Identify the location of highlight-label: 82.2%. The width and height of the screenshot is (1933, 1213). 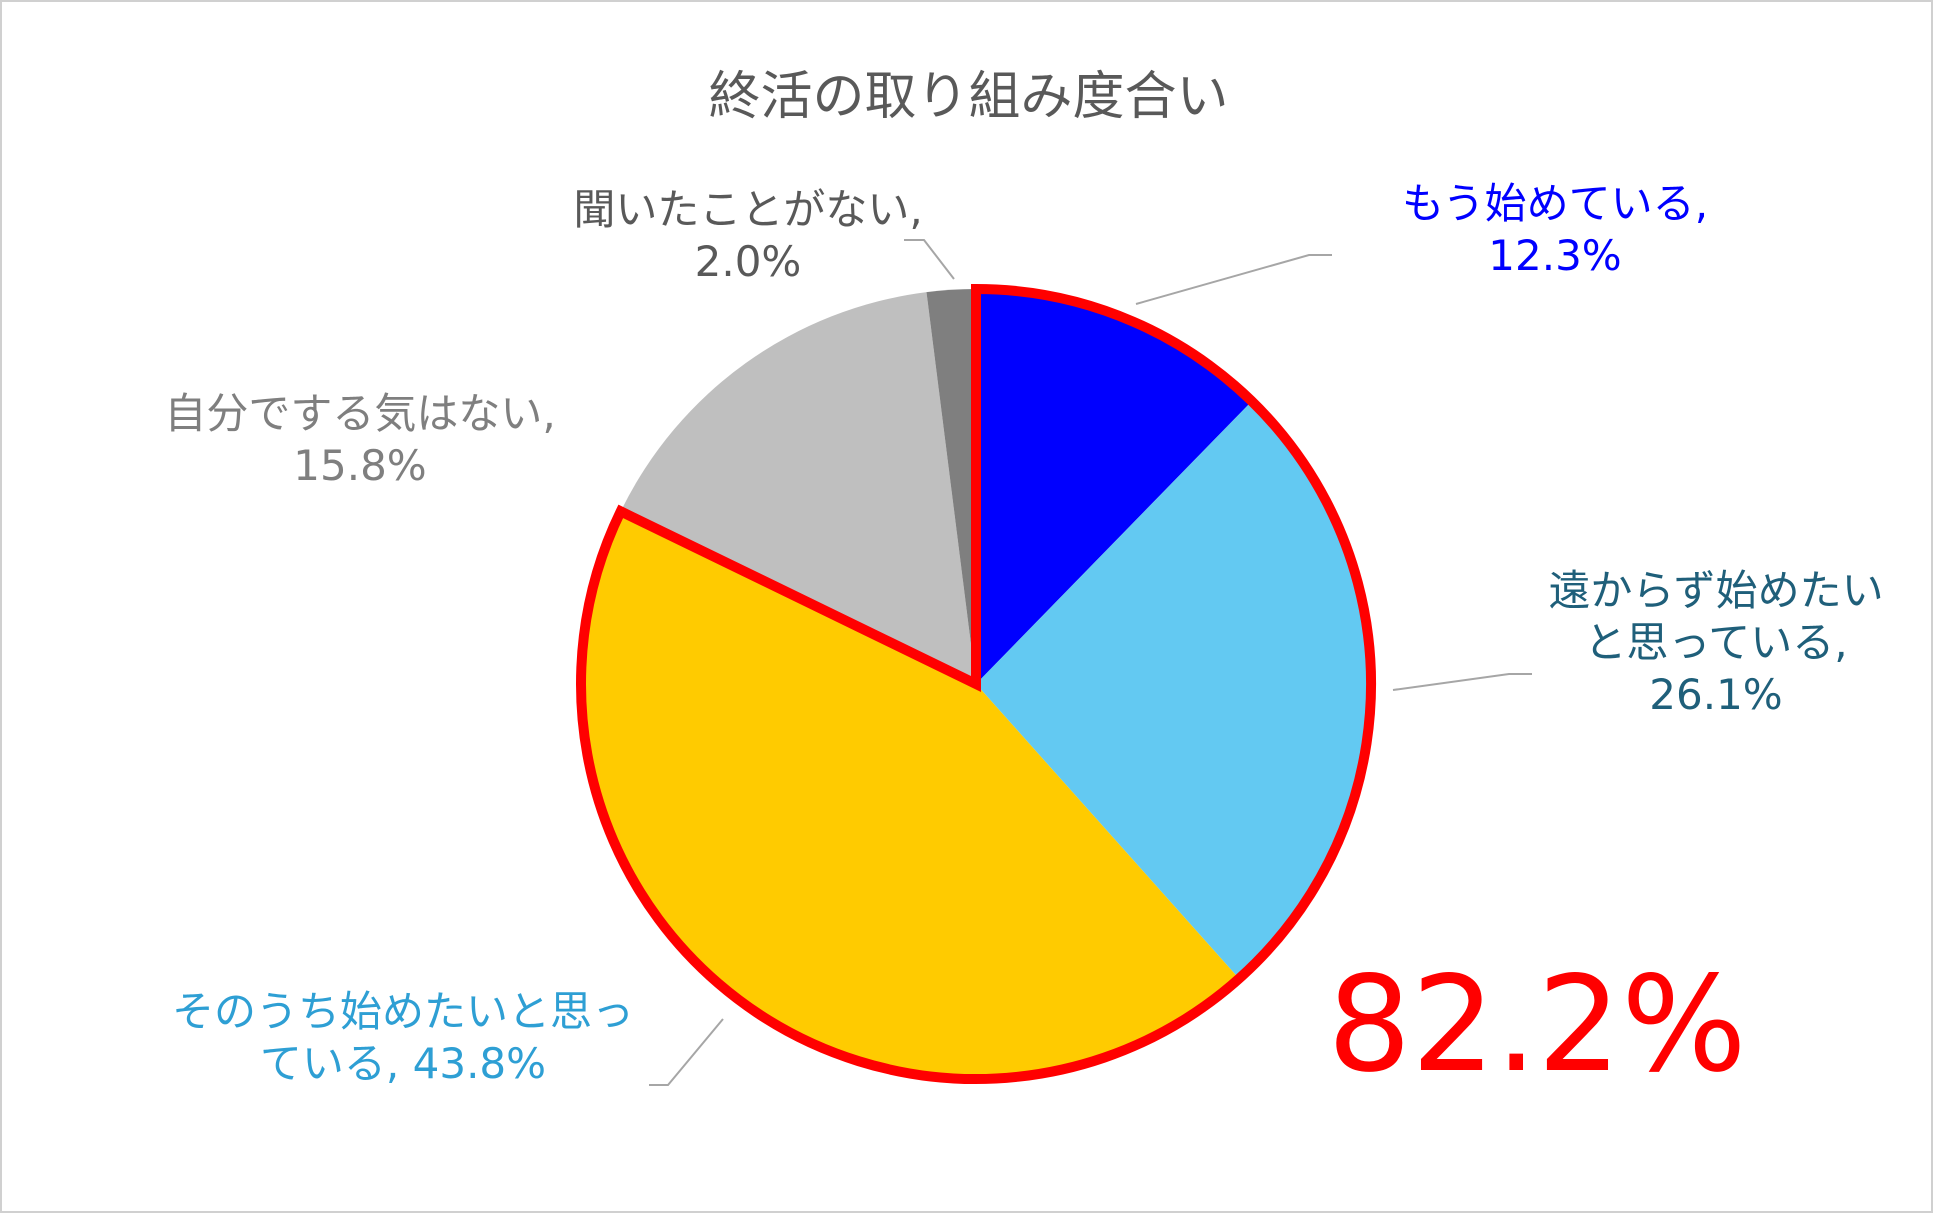
(1537, 1025).